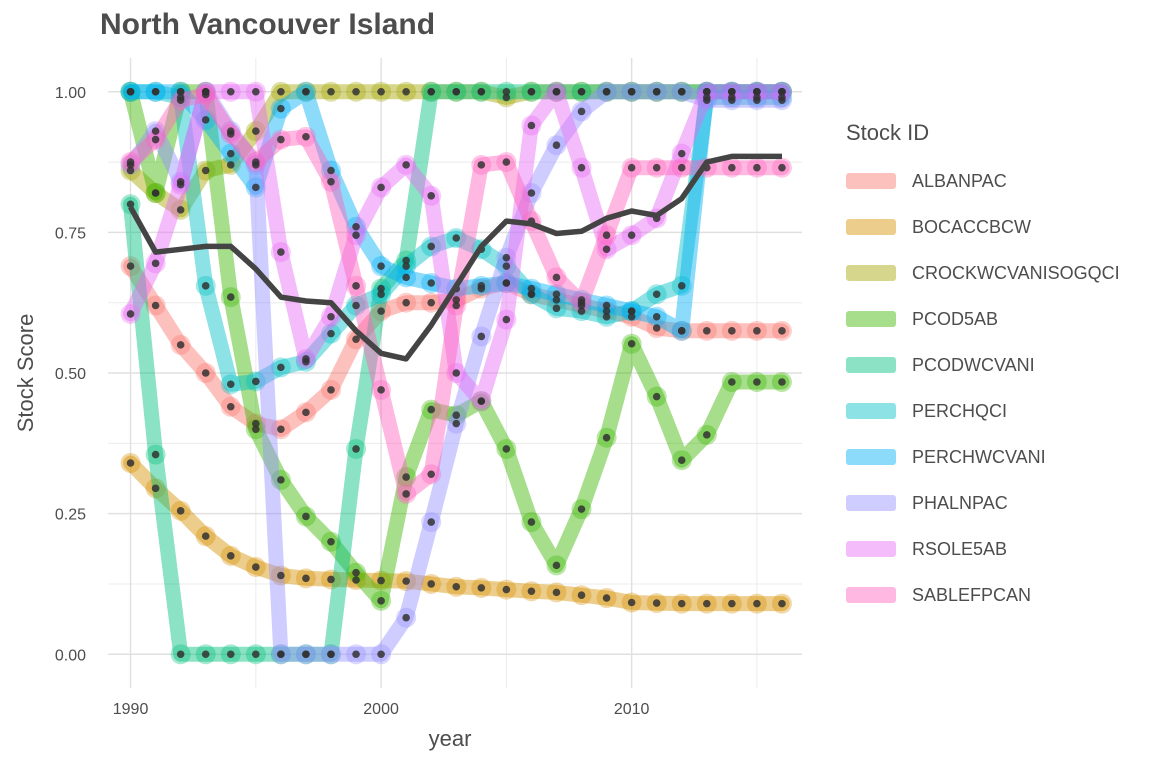  What do you see at coordinates (955, 318) in the screenshot?
I see `legend-label-pcod5ab: PCOD5AB` at bounding box center [955, 318].